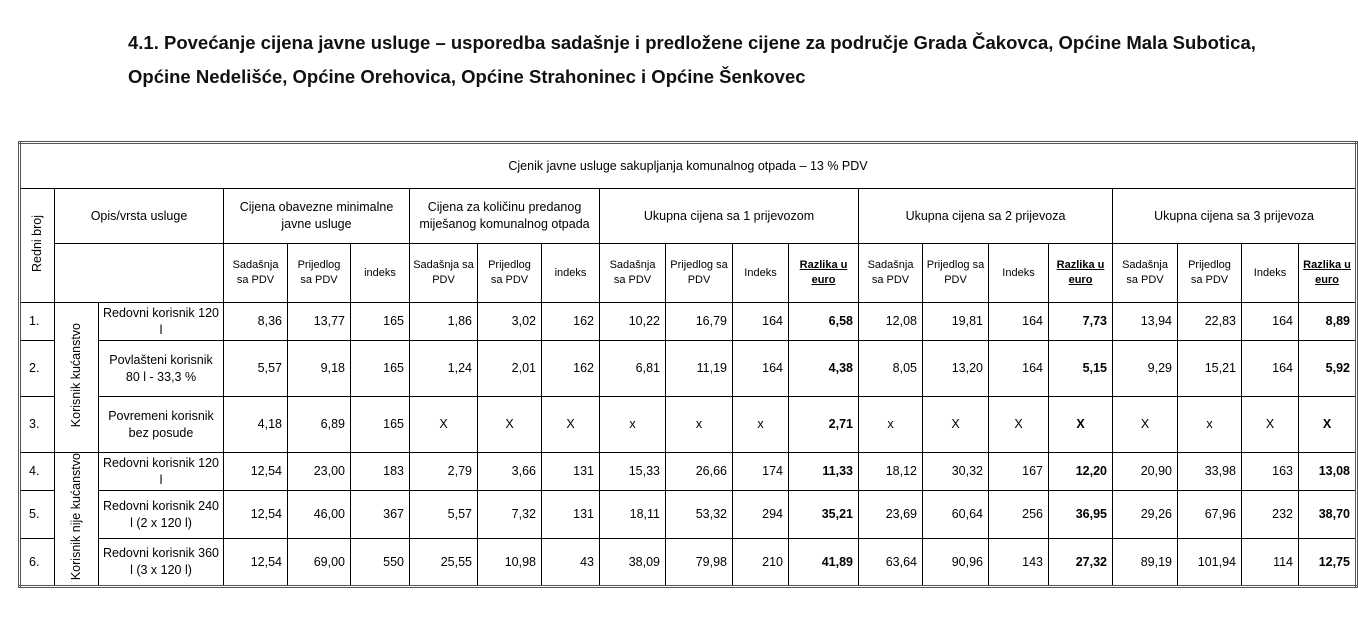  What do you see at coordinates (161, 424) in the screenshot?
I see `service-label: Povremeni korisnik bez posude` at bounding box center [161, 424].